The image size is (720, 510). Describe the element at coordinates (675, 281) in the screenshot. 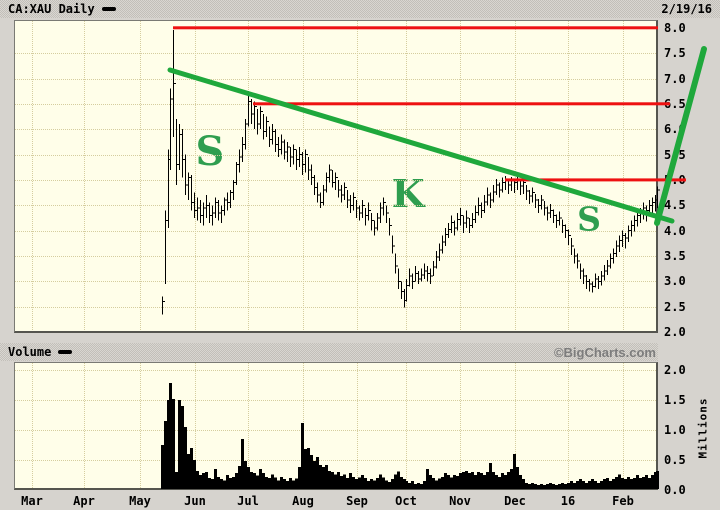

I see `price-tick-label: 3.0` at that location.